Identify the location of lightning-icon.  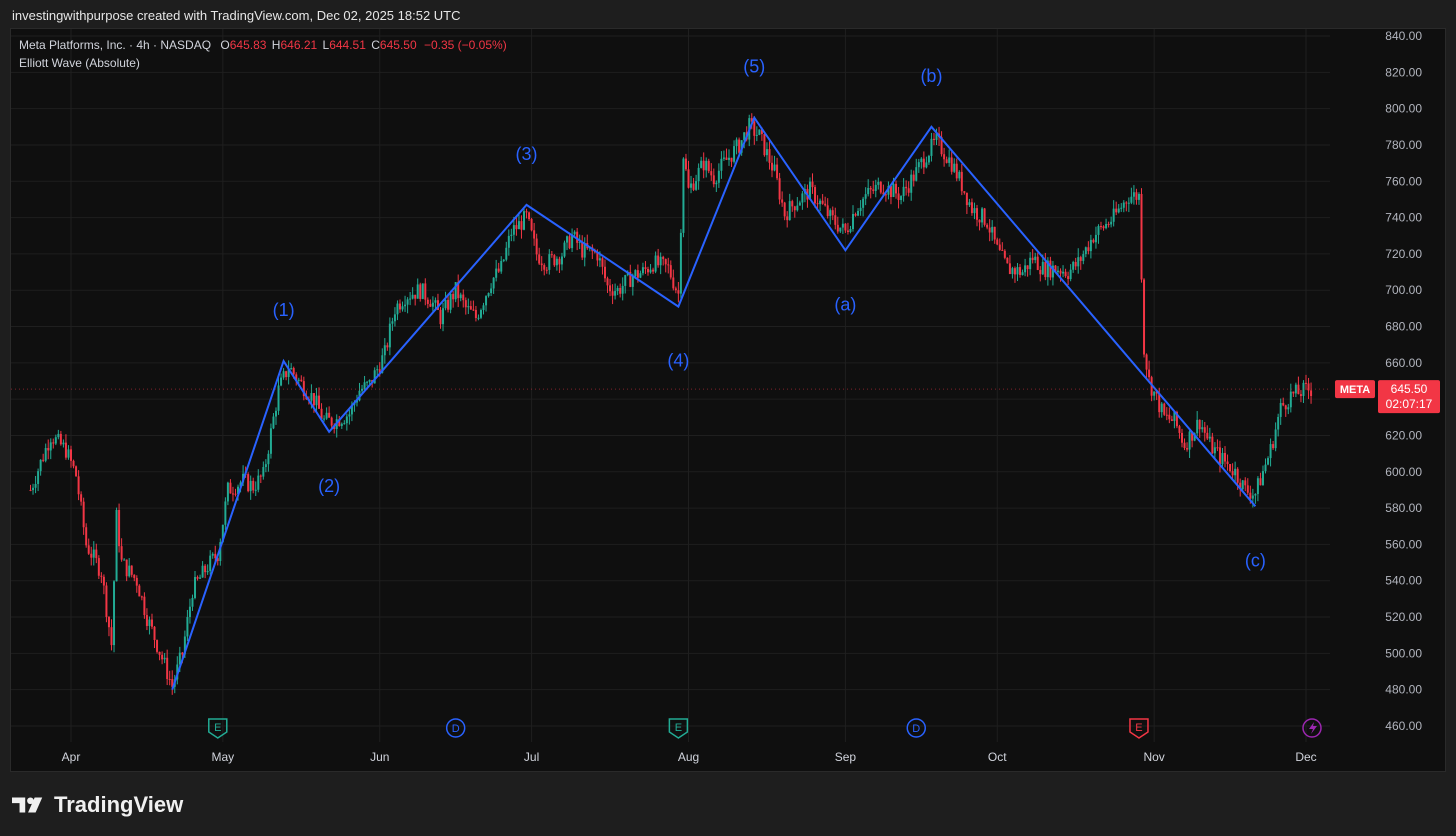
(1312, 728).